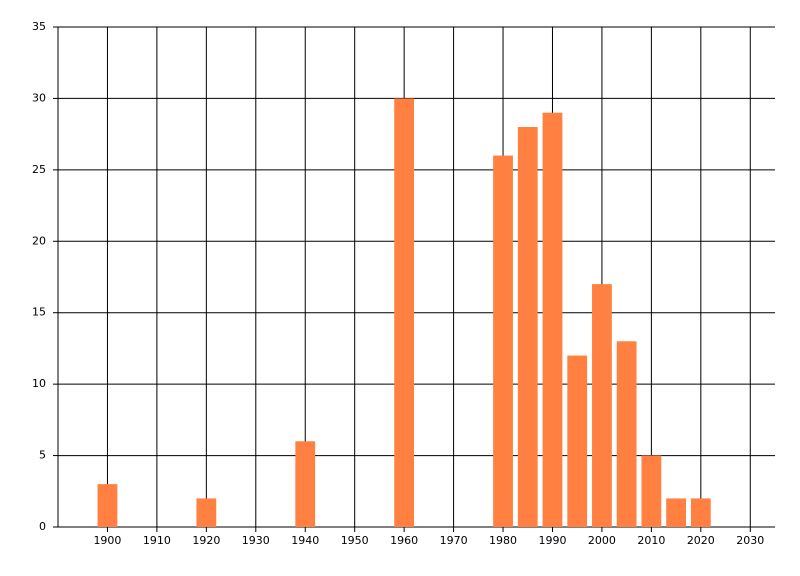 This screenshot has width=800, height=576. What do you see at coordinates (42, 455) in the screenshot?
I see `y-tick-label: 5` at bounding box center [42, 455].